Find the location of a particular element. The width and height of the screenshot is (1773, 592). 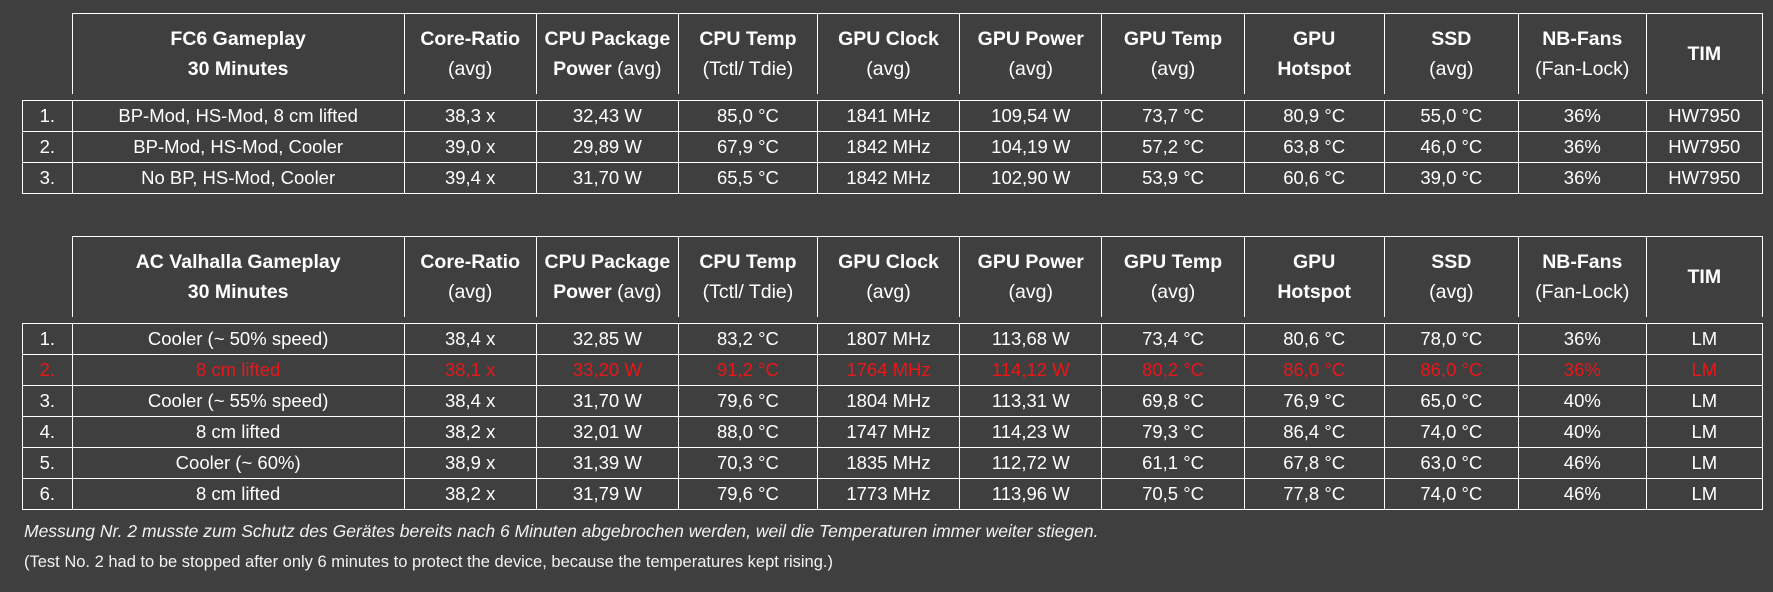

header-corner is located at coordinates (47, 53).